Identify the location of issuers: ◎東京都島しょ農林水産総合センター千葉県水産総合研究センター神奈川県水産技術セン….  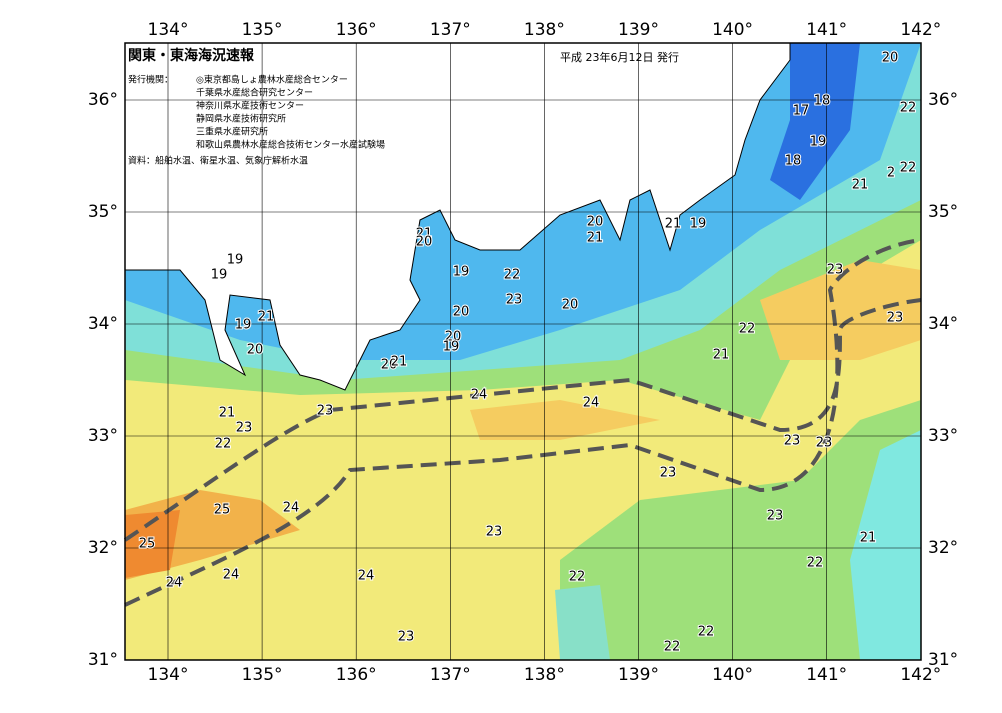
(290, 112).